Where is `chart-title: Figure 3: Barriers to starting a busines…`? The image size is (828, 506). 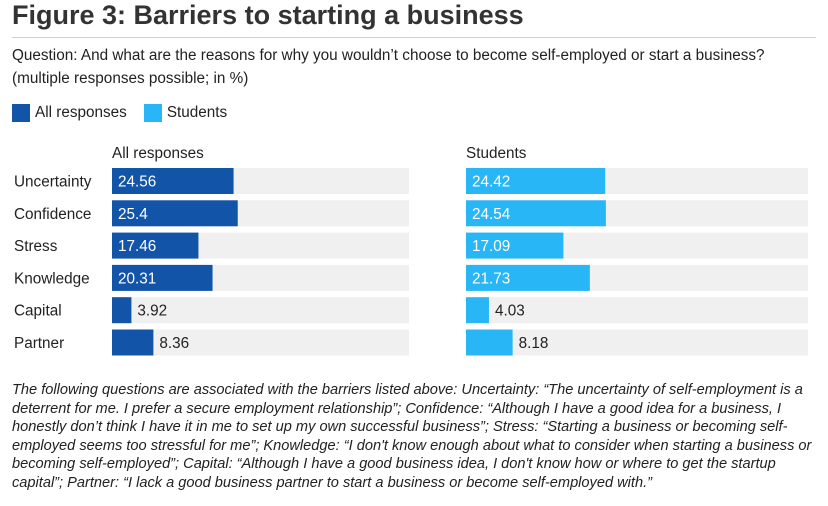 chart-title: Figure 3: Barriers to starting a busines… is located at coordinates (268, 15).